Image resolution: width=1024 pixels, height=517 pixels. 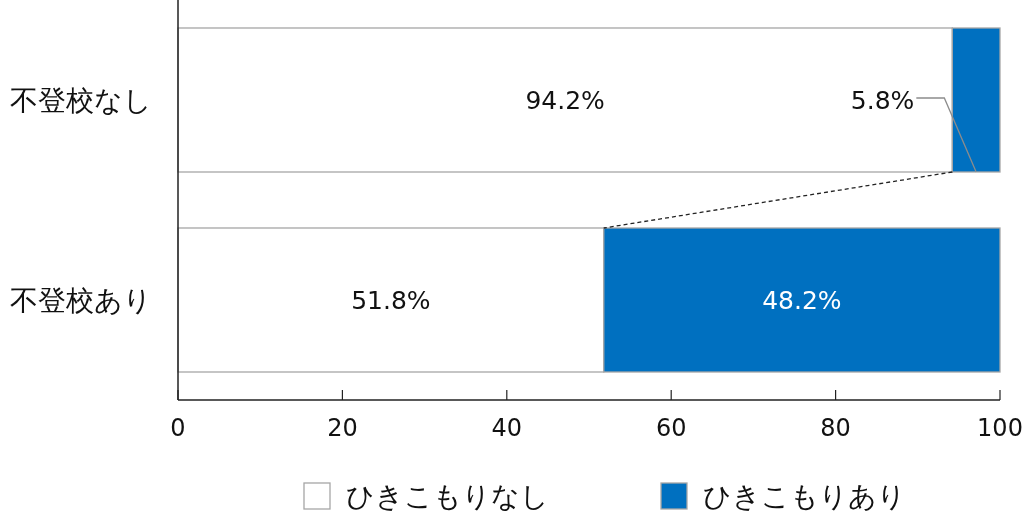 What do you see at coordinates (507, 428) in the screenshot?
I see `x-tick-label: 40` at bounding box center [507, 428].